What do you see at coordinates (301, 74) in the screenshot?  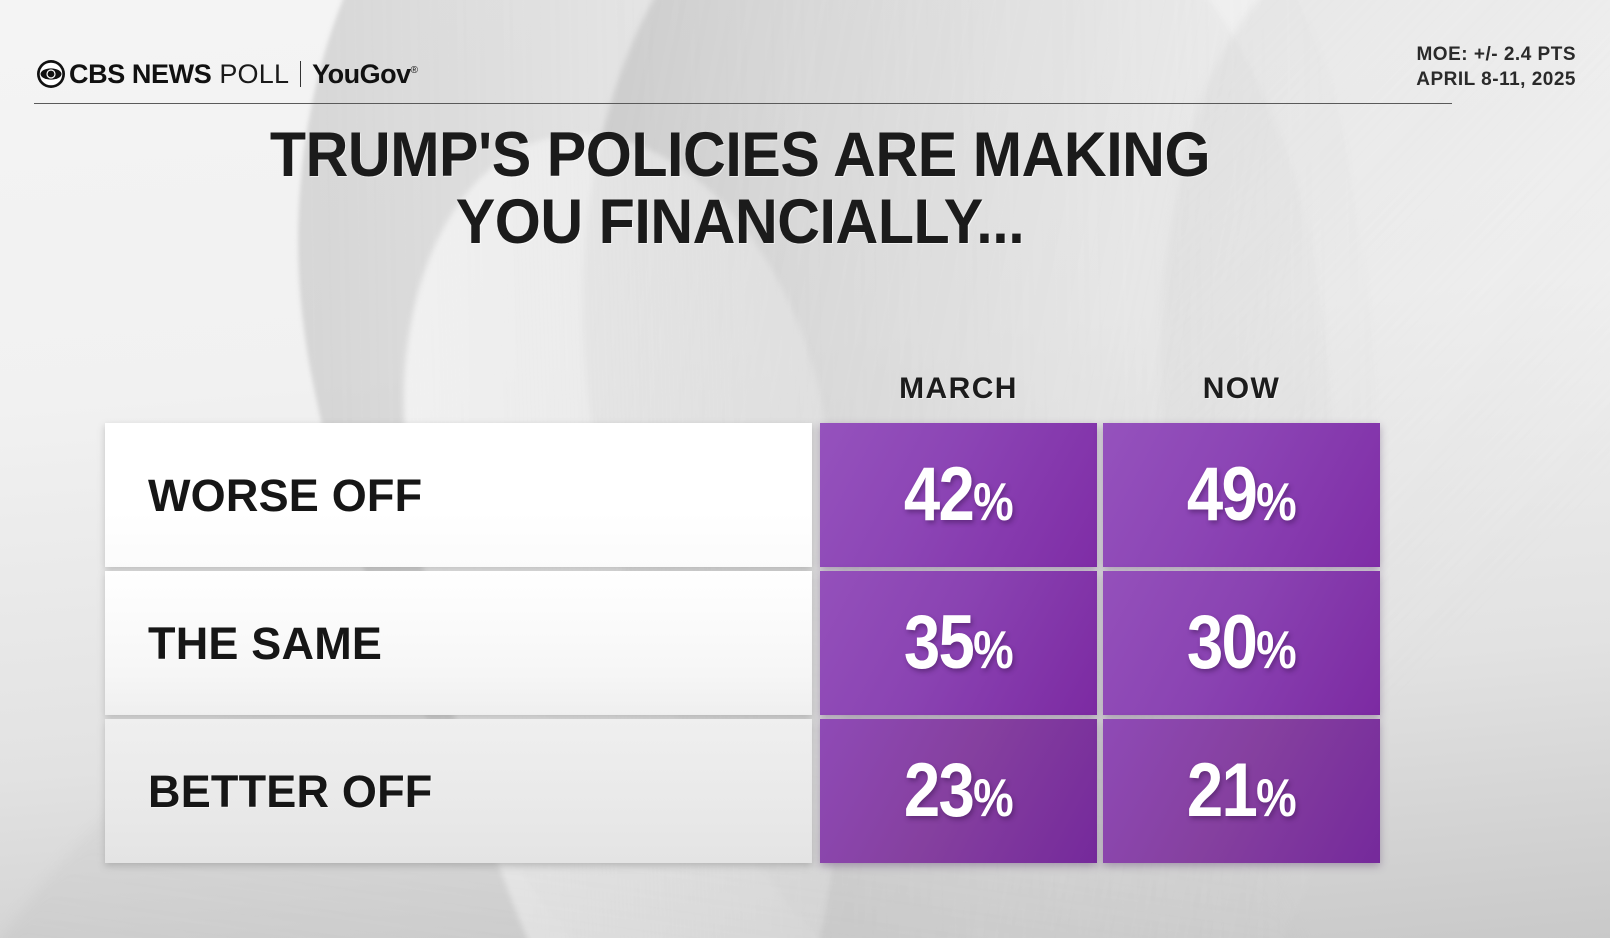 I see `logo-divider` at bounding box center [301, 74].